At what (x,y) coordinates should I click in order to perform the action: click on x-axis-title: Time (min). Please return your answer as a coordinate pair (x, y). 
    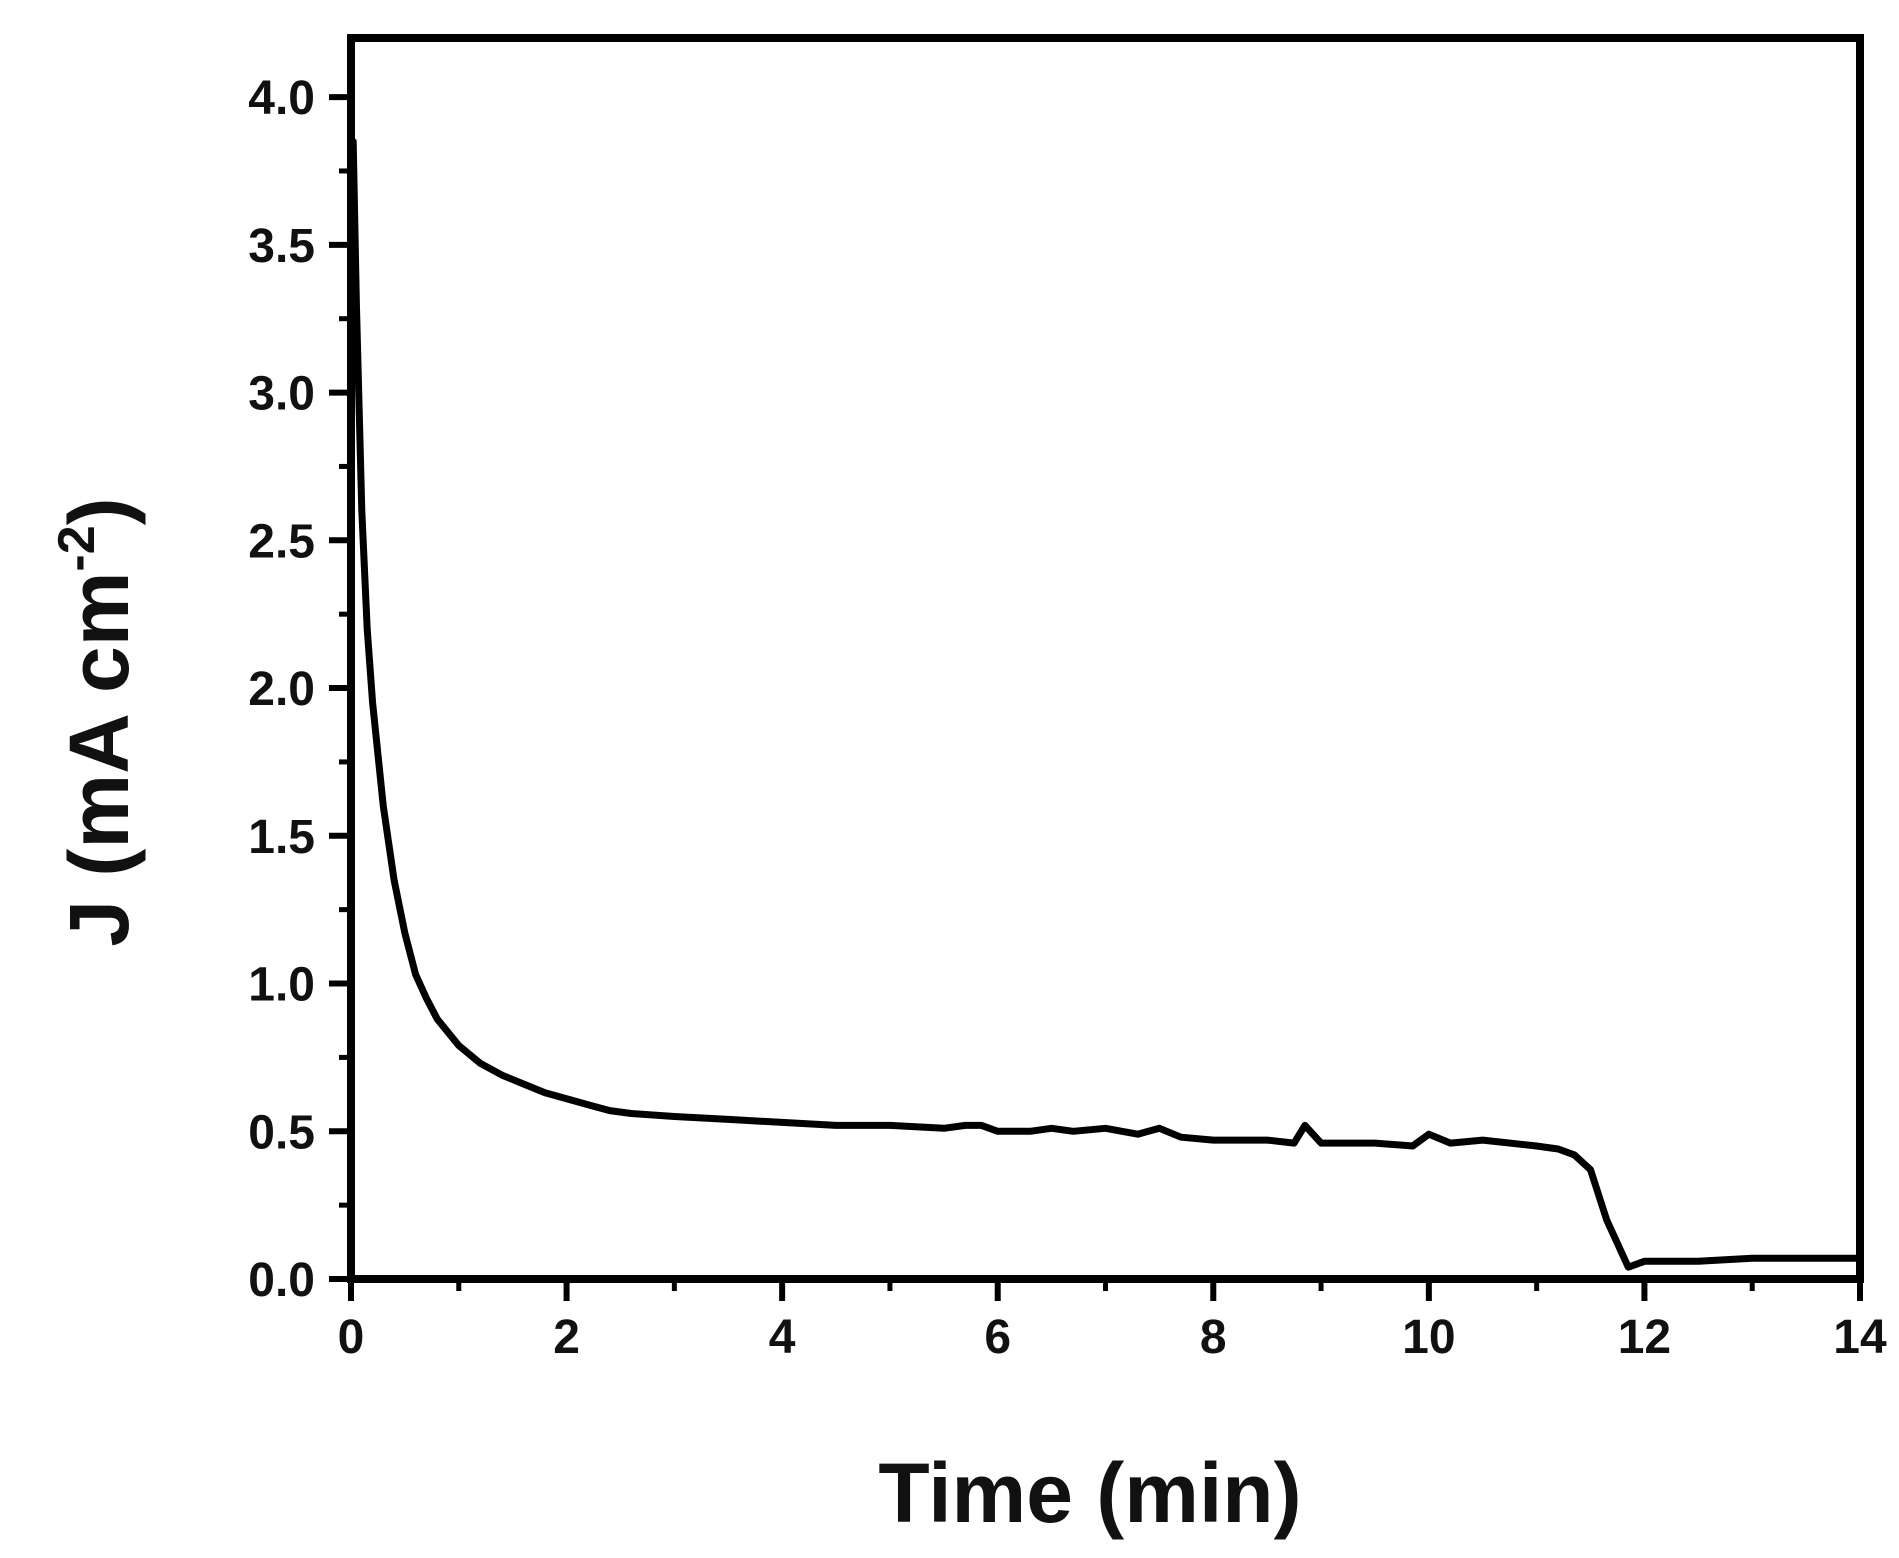
    Looking at the image, I should click on (1089, 1493).